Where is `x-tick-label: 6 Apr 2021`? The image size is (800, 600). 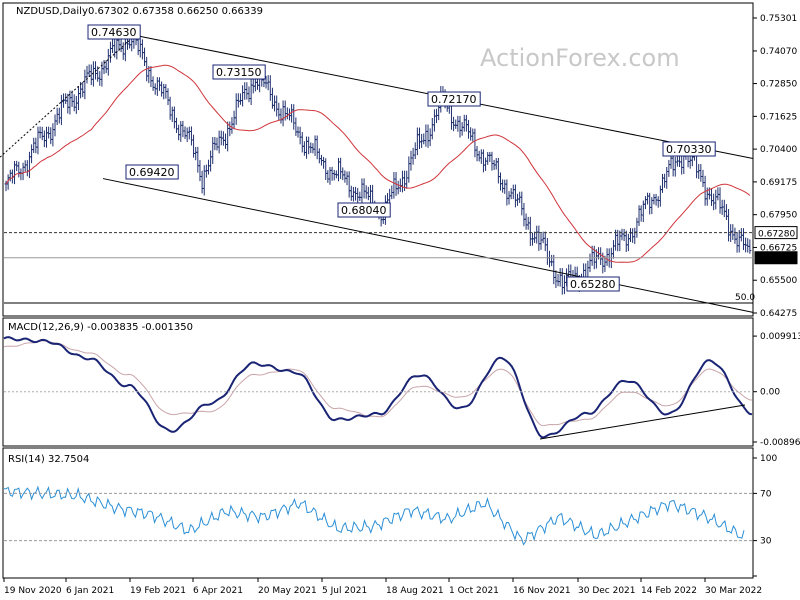 x-tick-label: 6 Apr 2021 is located at coordinates (218, 591).